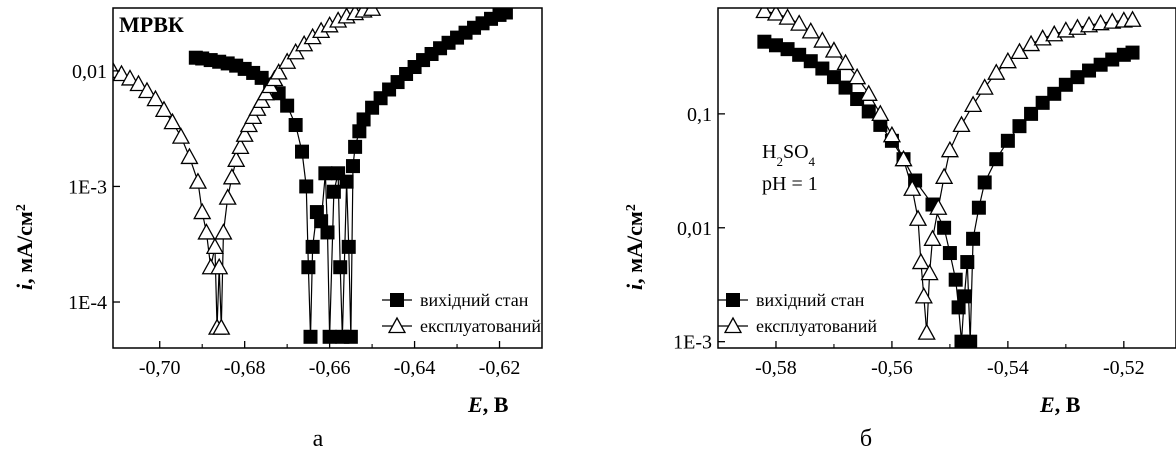  What do you see at coordinates (866, 439) in the screenshot?
I see `panel-b-letter: б` at bounding box center [866, 439].